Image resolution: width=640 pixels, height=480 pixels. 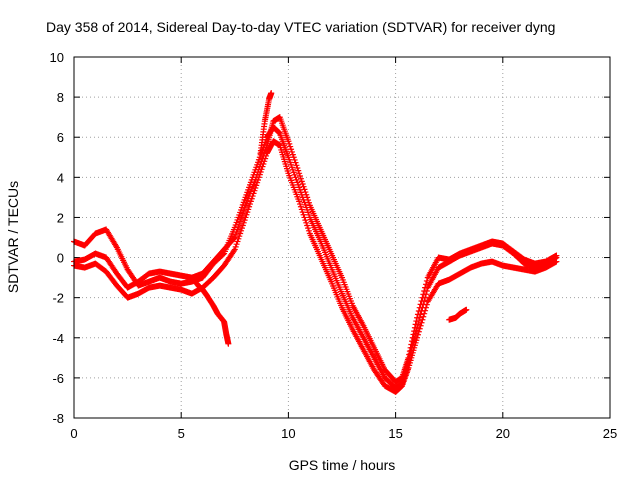 I want to click on y-tick-label: 6, so click(x=60, y=137).